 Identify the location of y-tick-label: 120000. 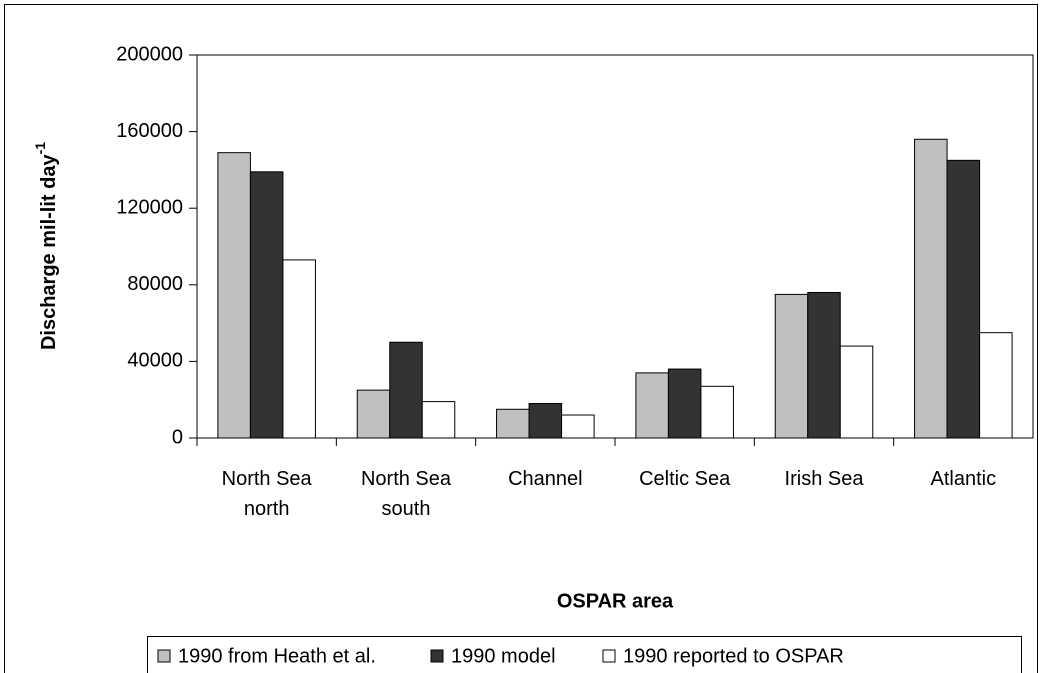
(149, 207).